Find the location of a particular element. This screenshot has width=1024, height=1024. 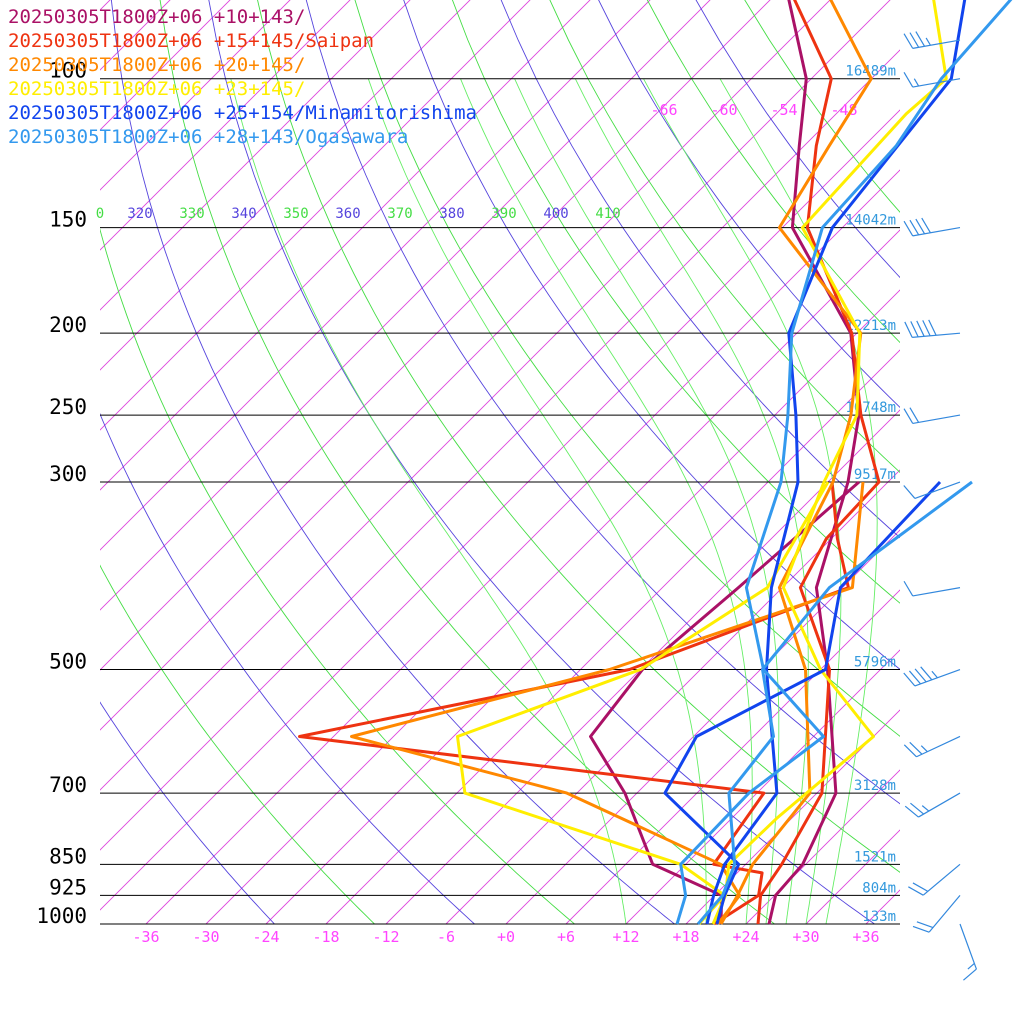

temperature-tick-labels: -36 -30 -24 -18 -12 -6 +0 +6 +12 +18 +24 +30 +36 is located at coordinates (505, 937).